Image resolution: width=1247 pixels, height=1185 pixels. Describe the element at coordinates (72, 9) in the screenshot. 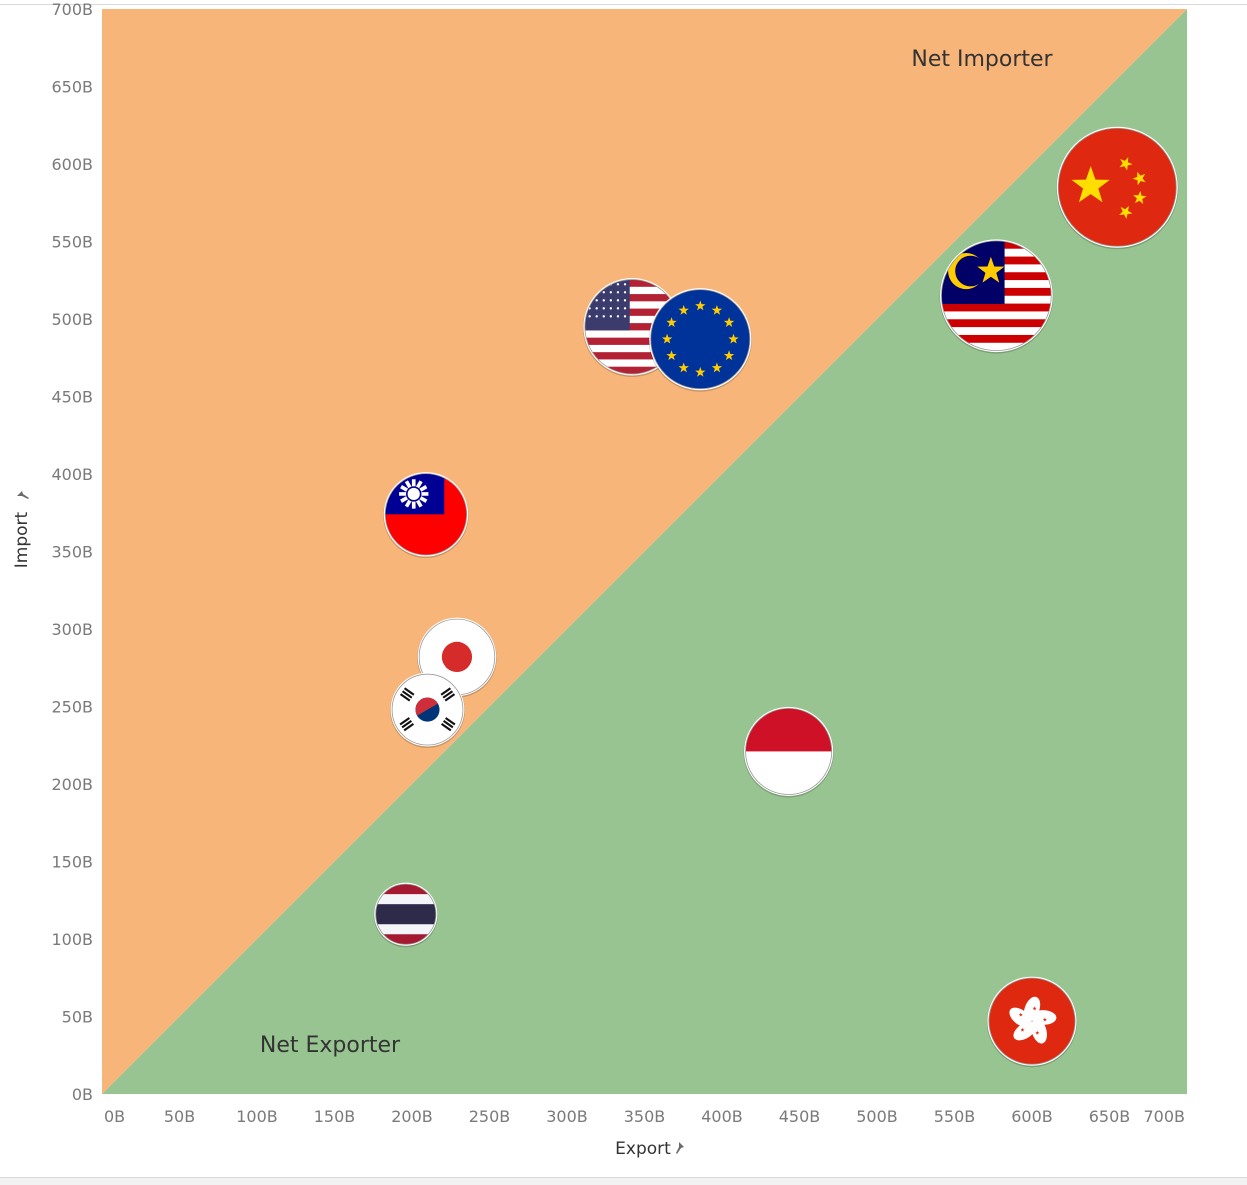

I see `y-tick-label: 700B` at that location.